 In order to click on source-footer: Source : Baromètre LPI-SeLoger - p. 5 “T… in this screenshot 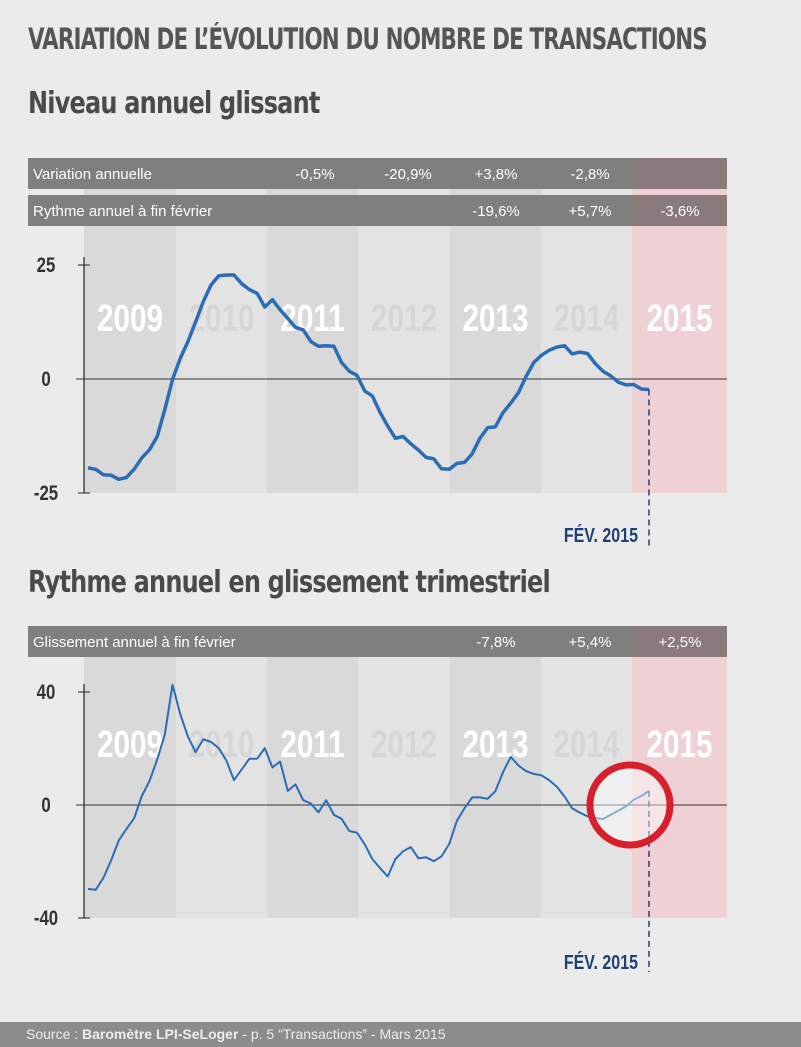, I will do `click(400, 1034)`.